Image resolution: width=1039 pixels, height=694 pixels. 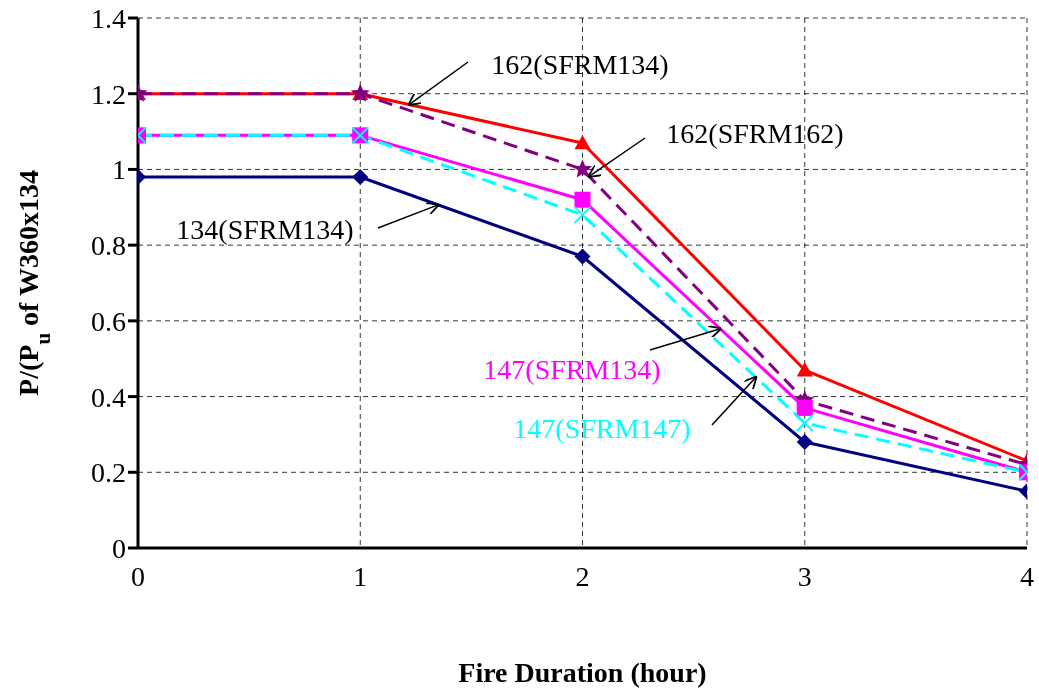 I want to click on y-tick-label: 0.6, so click(x=108, y=321).